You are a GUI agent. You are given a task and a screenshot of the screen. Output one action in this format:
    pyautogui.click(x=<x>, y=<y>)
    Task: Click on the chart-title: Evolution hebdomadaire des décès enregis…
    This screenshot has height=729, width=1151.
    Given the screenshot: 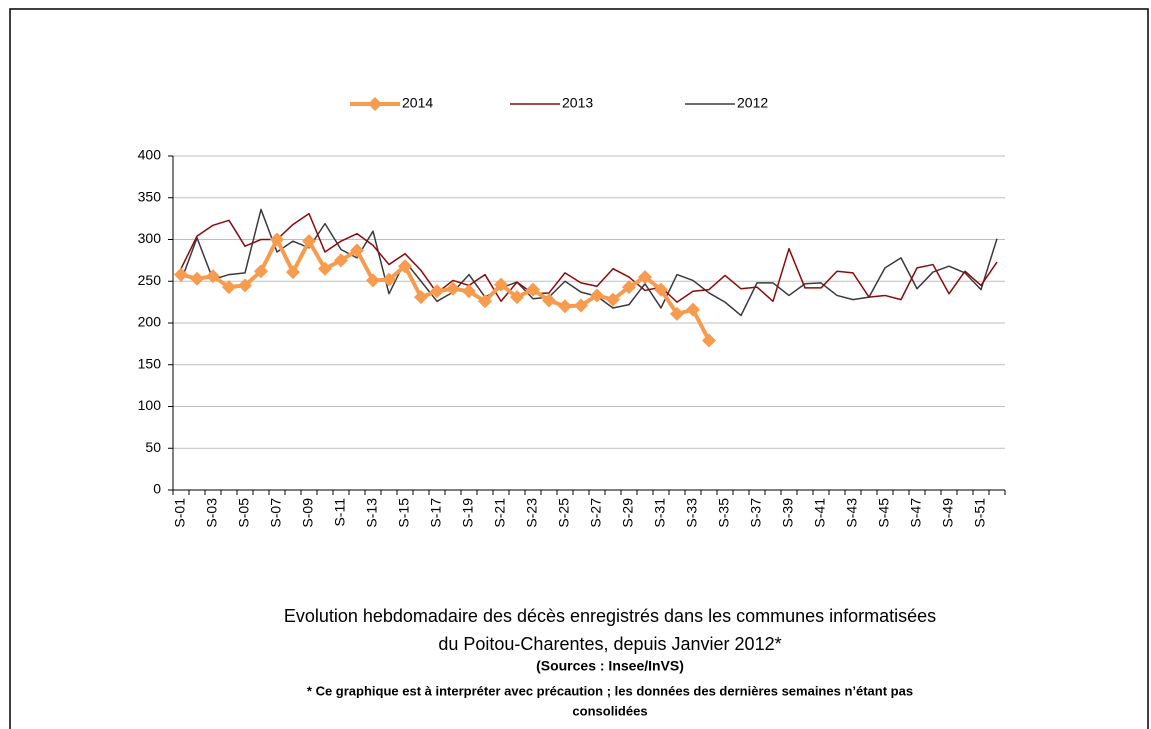 What is the action you would take?
    pyautogui.click(x=610, y=616)
    